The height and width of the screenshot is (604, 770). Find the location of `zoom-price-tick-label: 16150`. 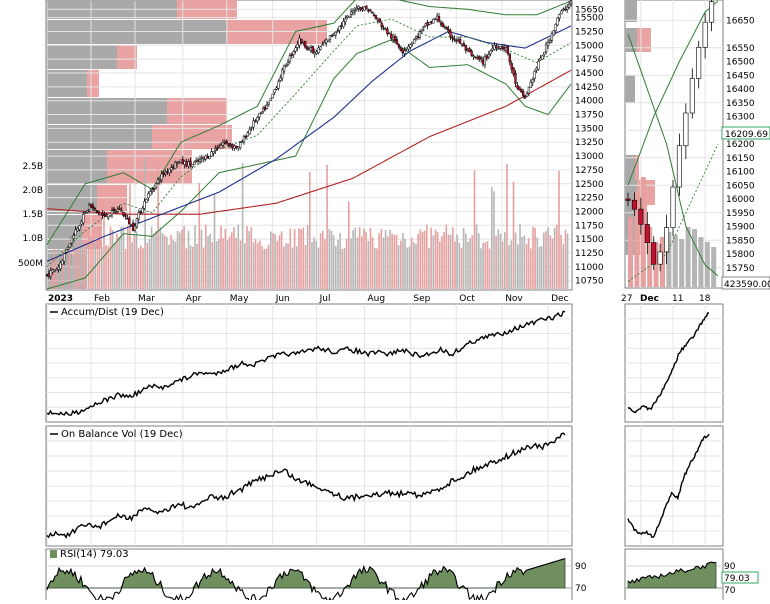

zoom-price-tick-label: 16150 is located at coordinates (740, 159).